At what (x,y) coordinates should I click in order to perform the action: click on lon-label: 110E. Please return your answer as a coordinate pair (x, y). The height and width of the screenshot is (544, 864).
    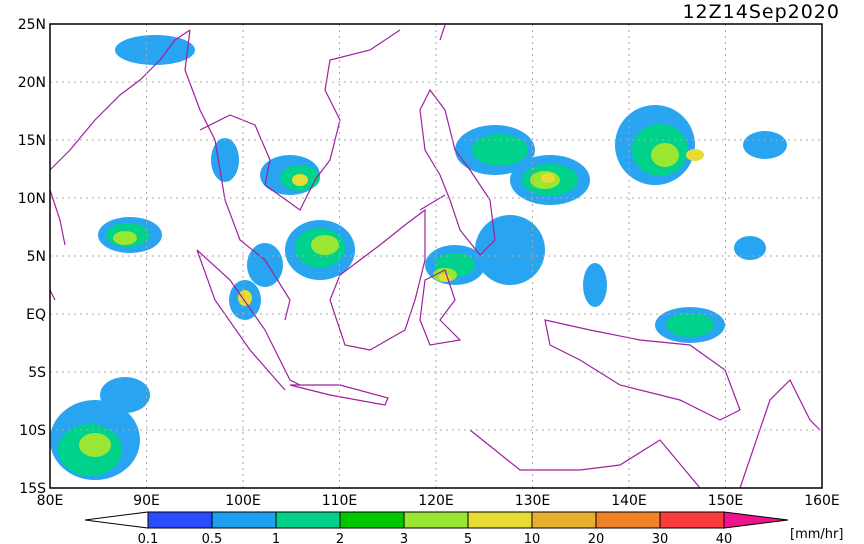
    Looking at the image, I should click on (340, 501).